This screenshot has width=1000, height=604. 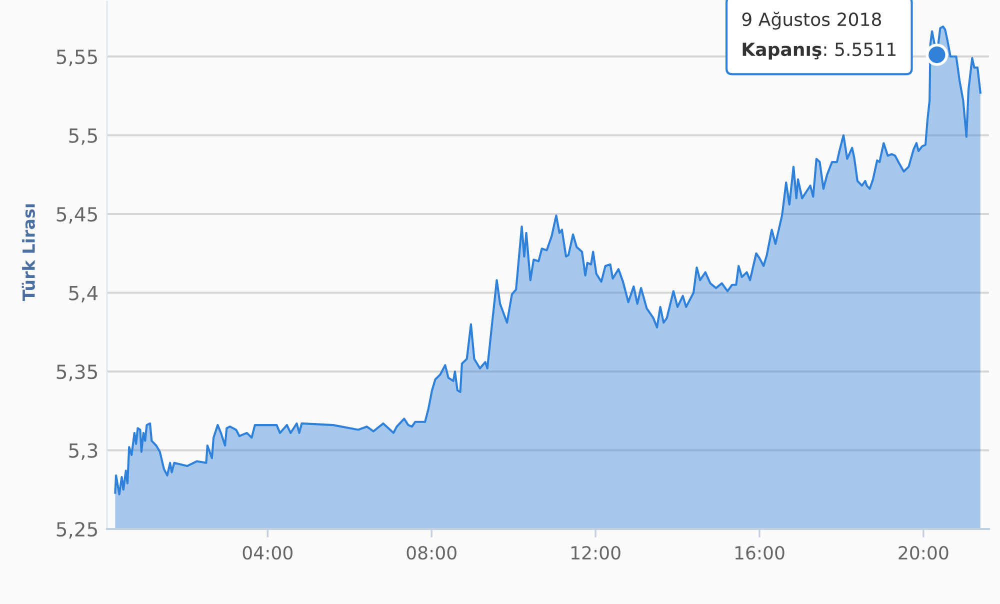 What do you see at coordinates (83, 136) in the screenshot?
I see `y-tick-label: 5,5` at bounding box center [83, 136].